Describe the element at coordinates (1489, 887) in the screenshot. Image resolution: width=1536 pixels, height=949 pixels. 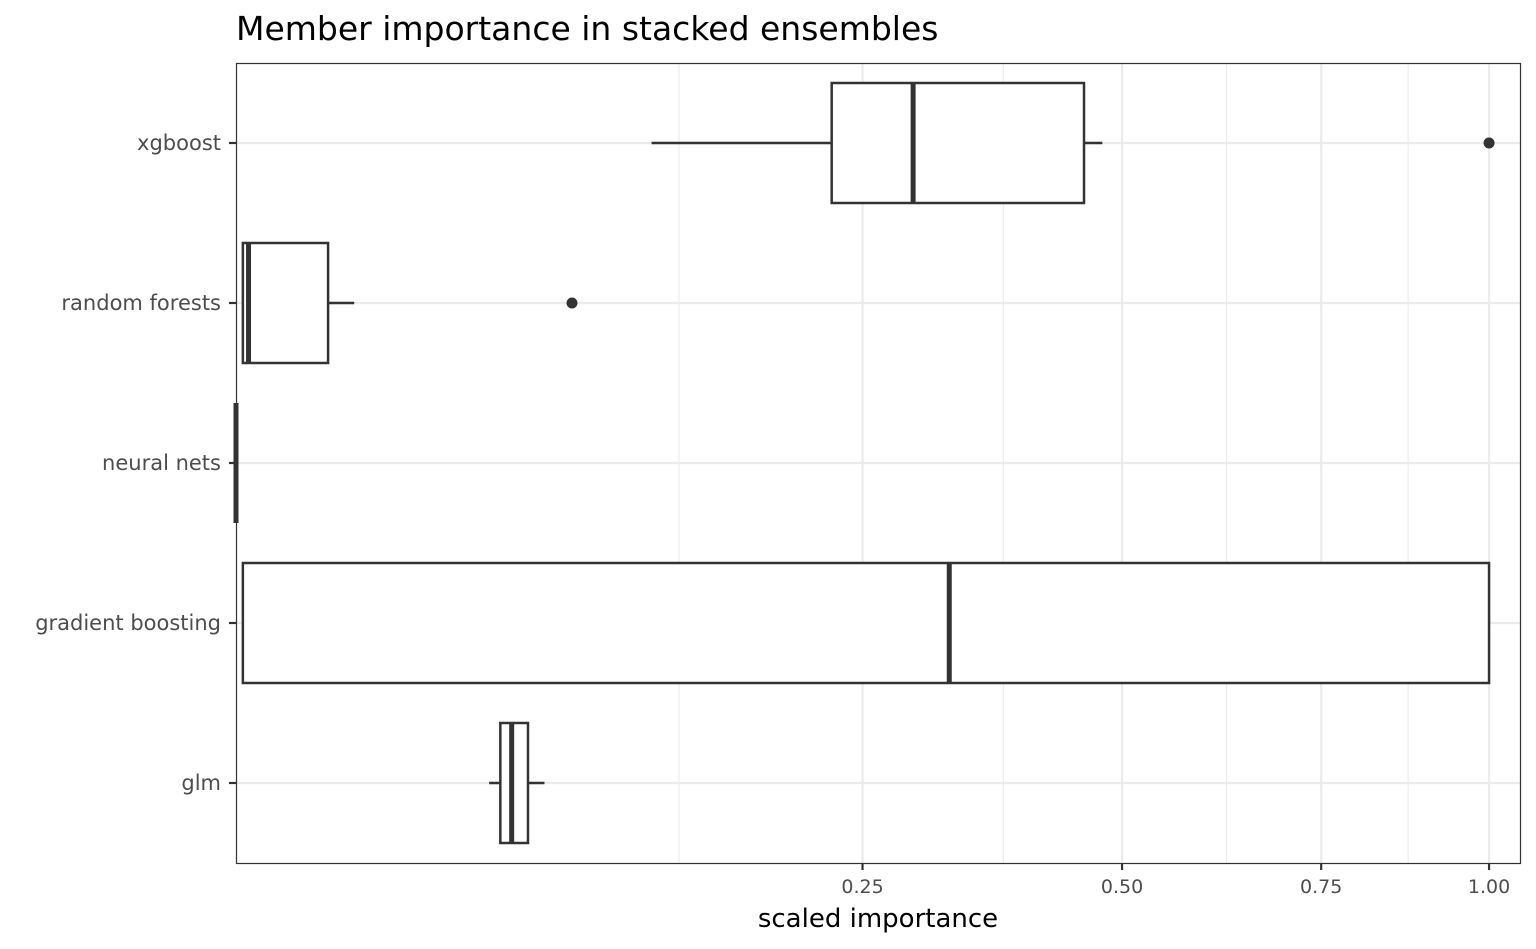
I see `x-tick-label: 1.00` at that location.